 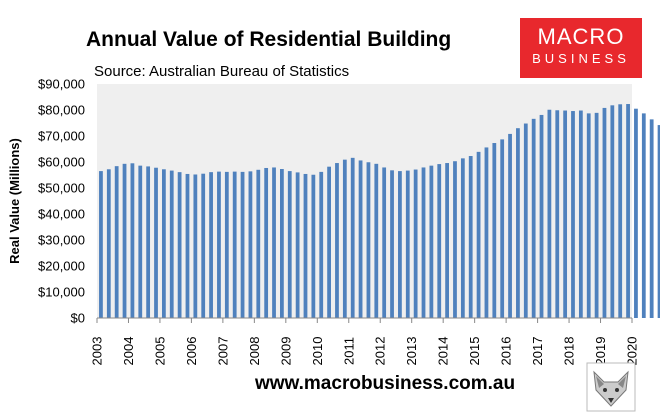 What do you see at coordinates (569, 351) in the screenshot?
I see `x-tick-label: 2018` at bounding box center [569, 351].